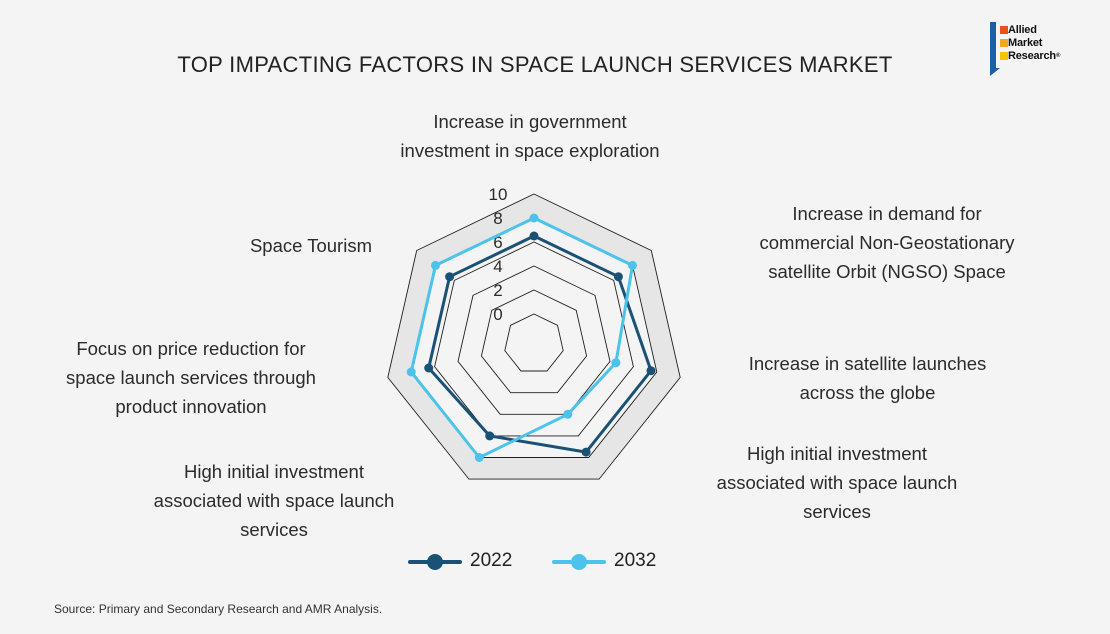 The image size is (1110, 634). What do you see at coordinates (191, 406) in the screenshot?
I see `axis-label-line: product innovation` at bounding box center [191, 406].